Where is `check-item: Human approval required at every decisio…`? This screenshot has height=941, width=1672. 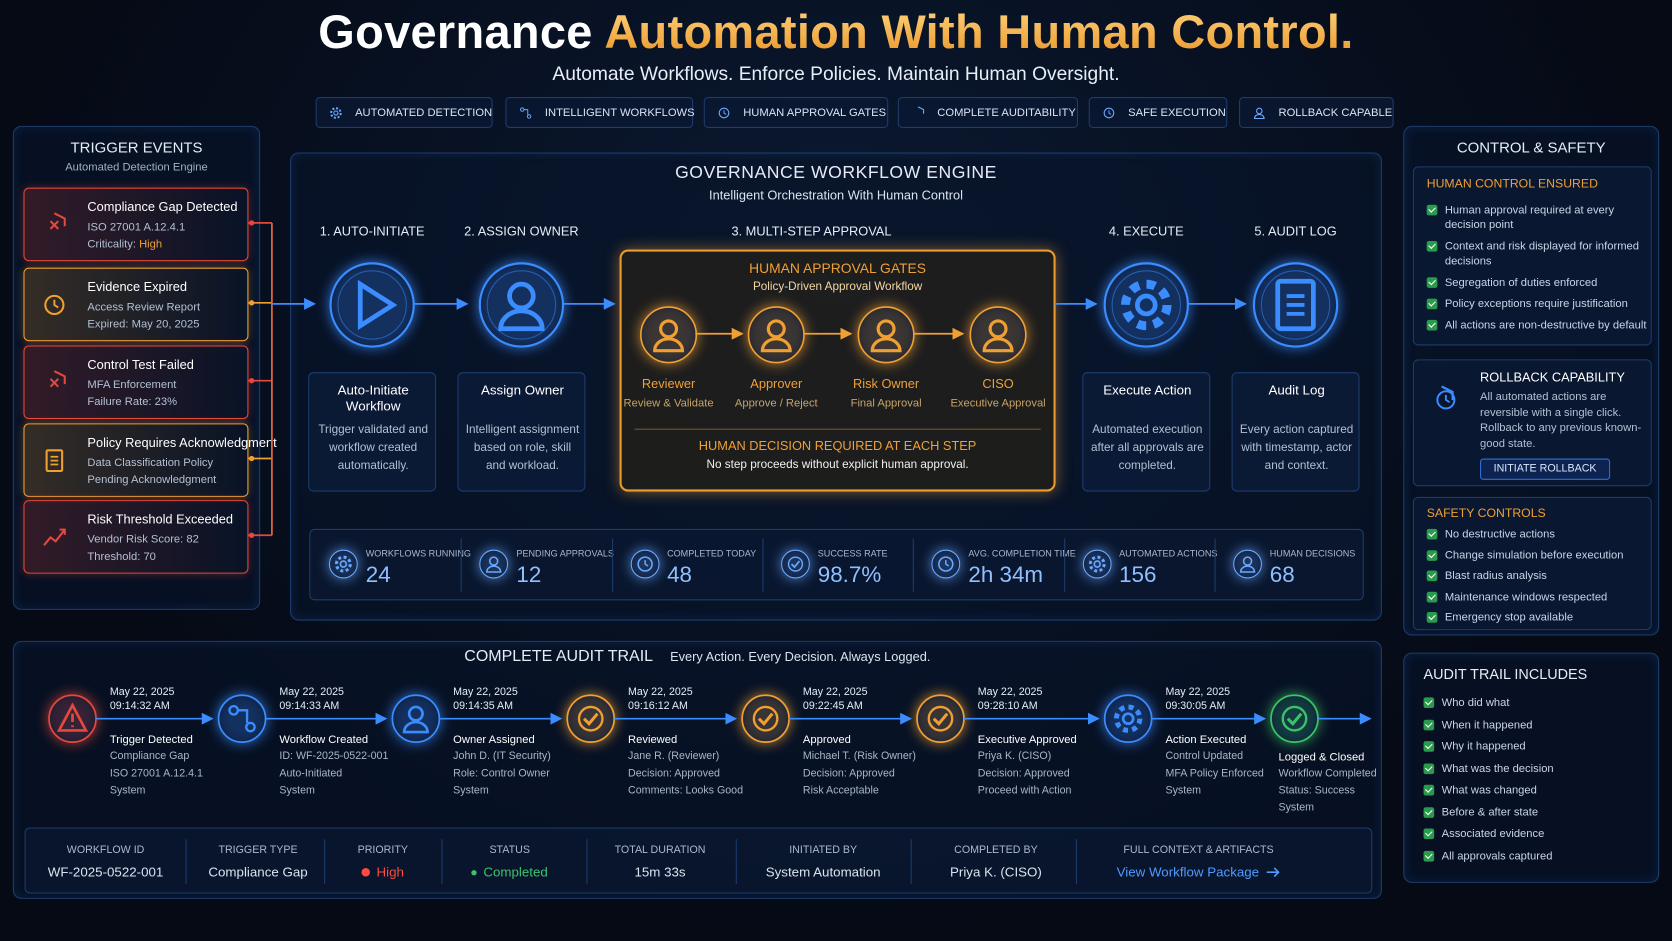
check-item: Human approval required at every decisio… is located at coordinates (1538, 218).